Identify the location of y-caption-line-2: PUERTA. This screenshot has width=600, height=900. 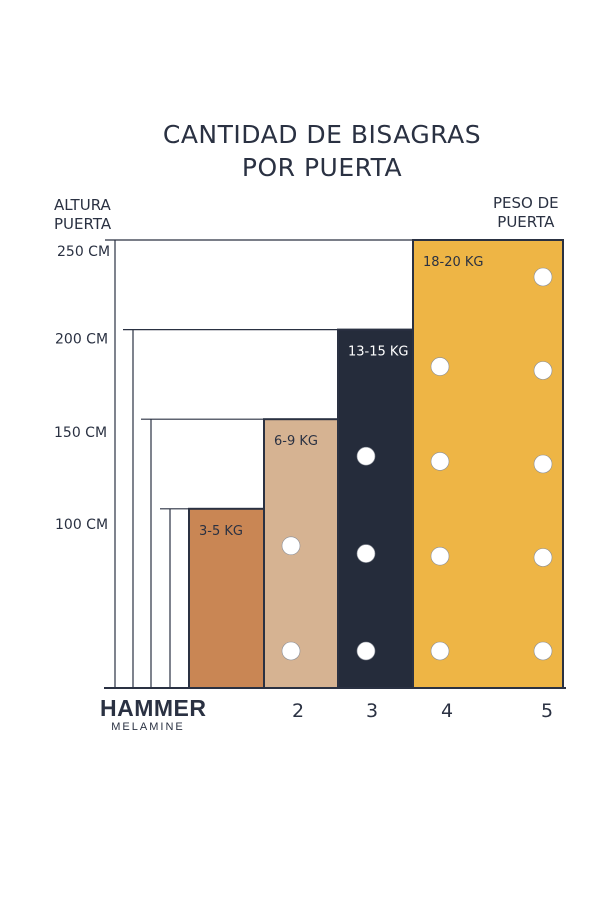
(83, 224).